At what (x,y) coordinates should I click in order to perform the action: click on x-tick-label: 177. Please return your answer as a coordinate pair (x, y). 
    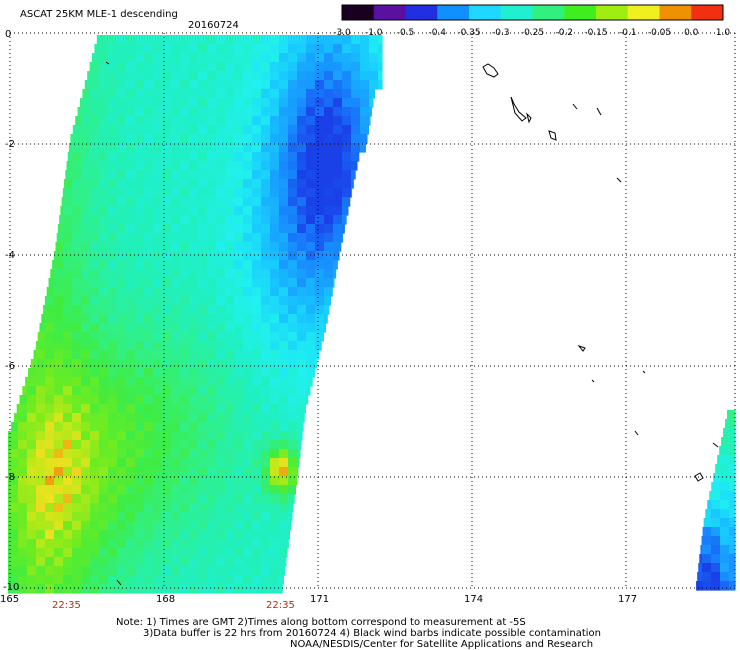
    Looking at the image, I should click on (627, 599).